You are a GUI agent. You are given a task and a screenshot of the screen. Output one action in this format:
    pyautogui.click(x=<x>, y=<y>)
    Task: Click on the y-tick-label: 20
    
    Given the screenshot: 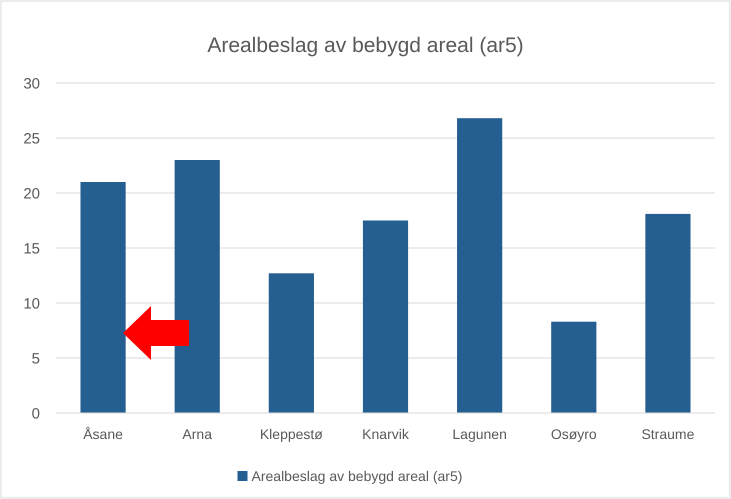 What is the action you would take?
    pyautogui.click(x=31, y=193)
    